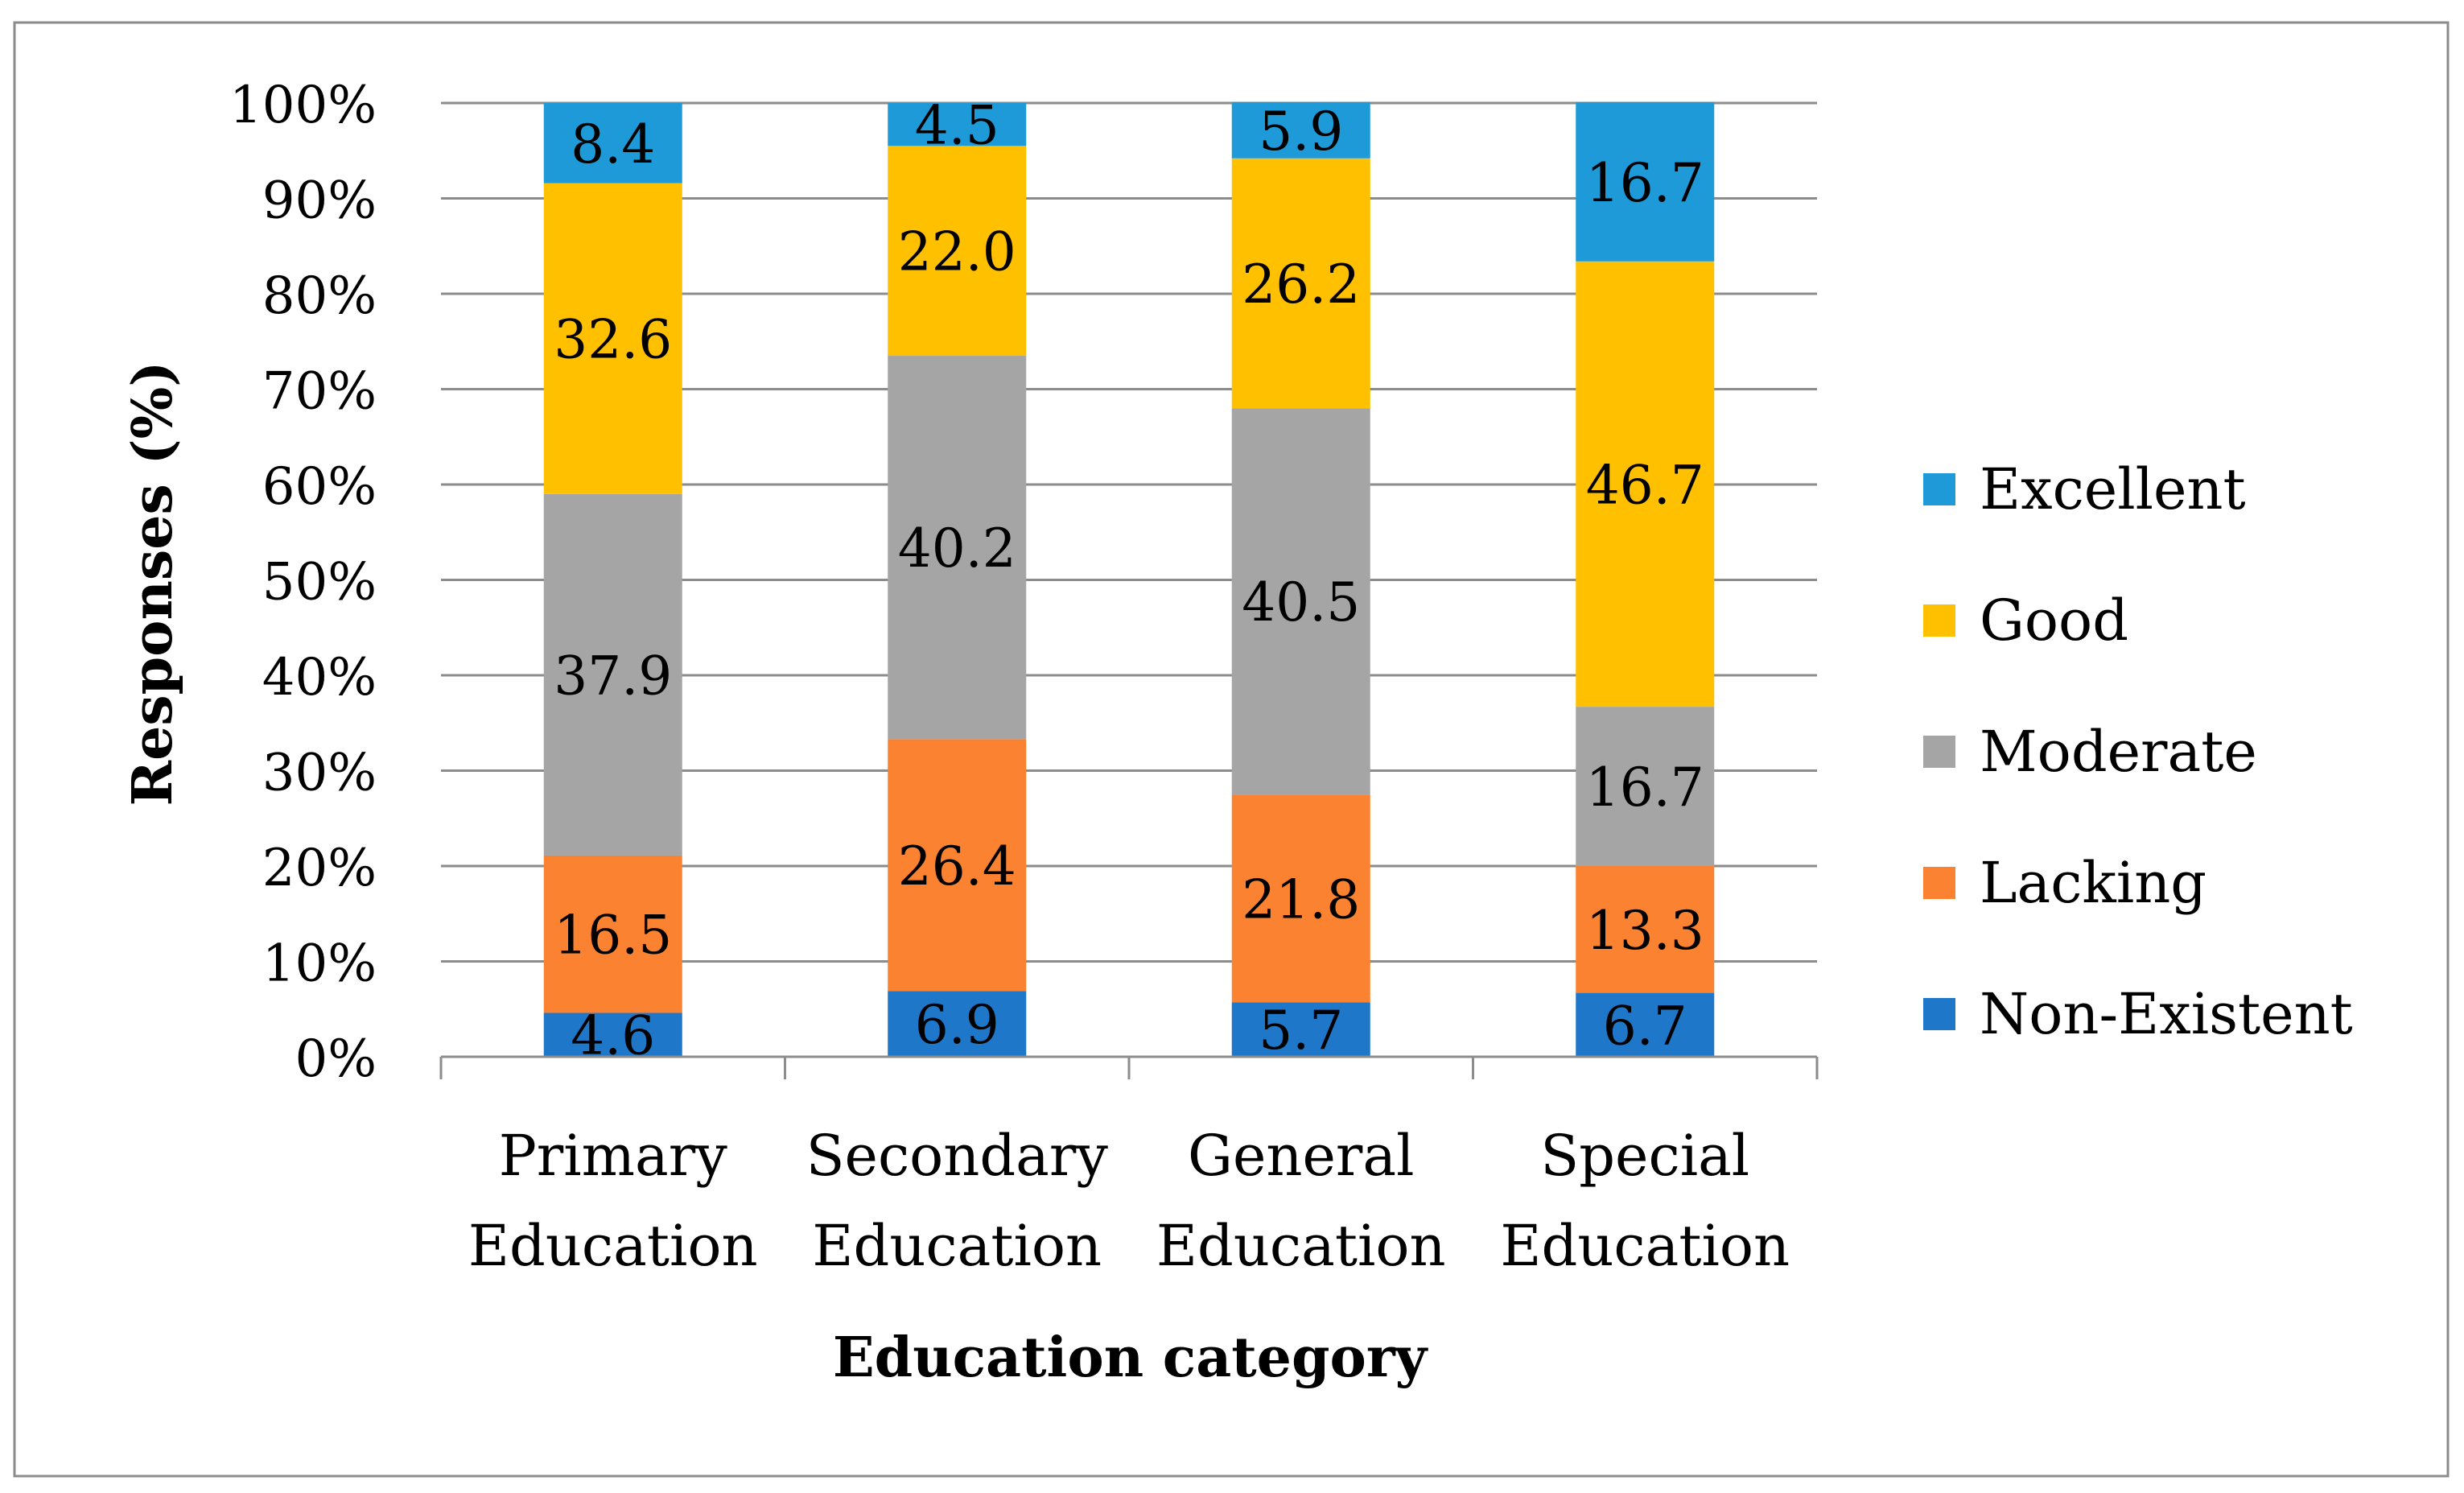 The image size is (2464, 1493). Describe the element at coordinates (1131, 1358) in the screenshot. I see `x-axis-title: Education category` at that location.